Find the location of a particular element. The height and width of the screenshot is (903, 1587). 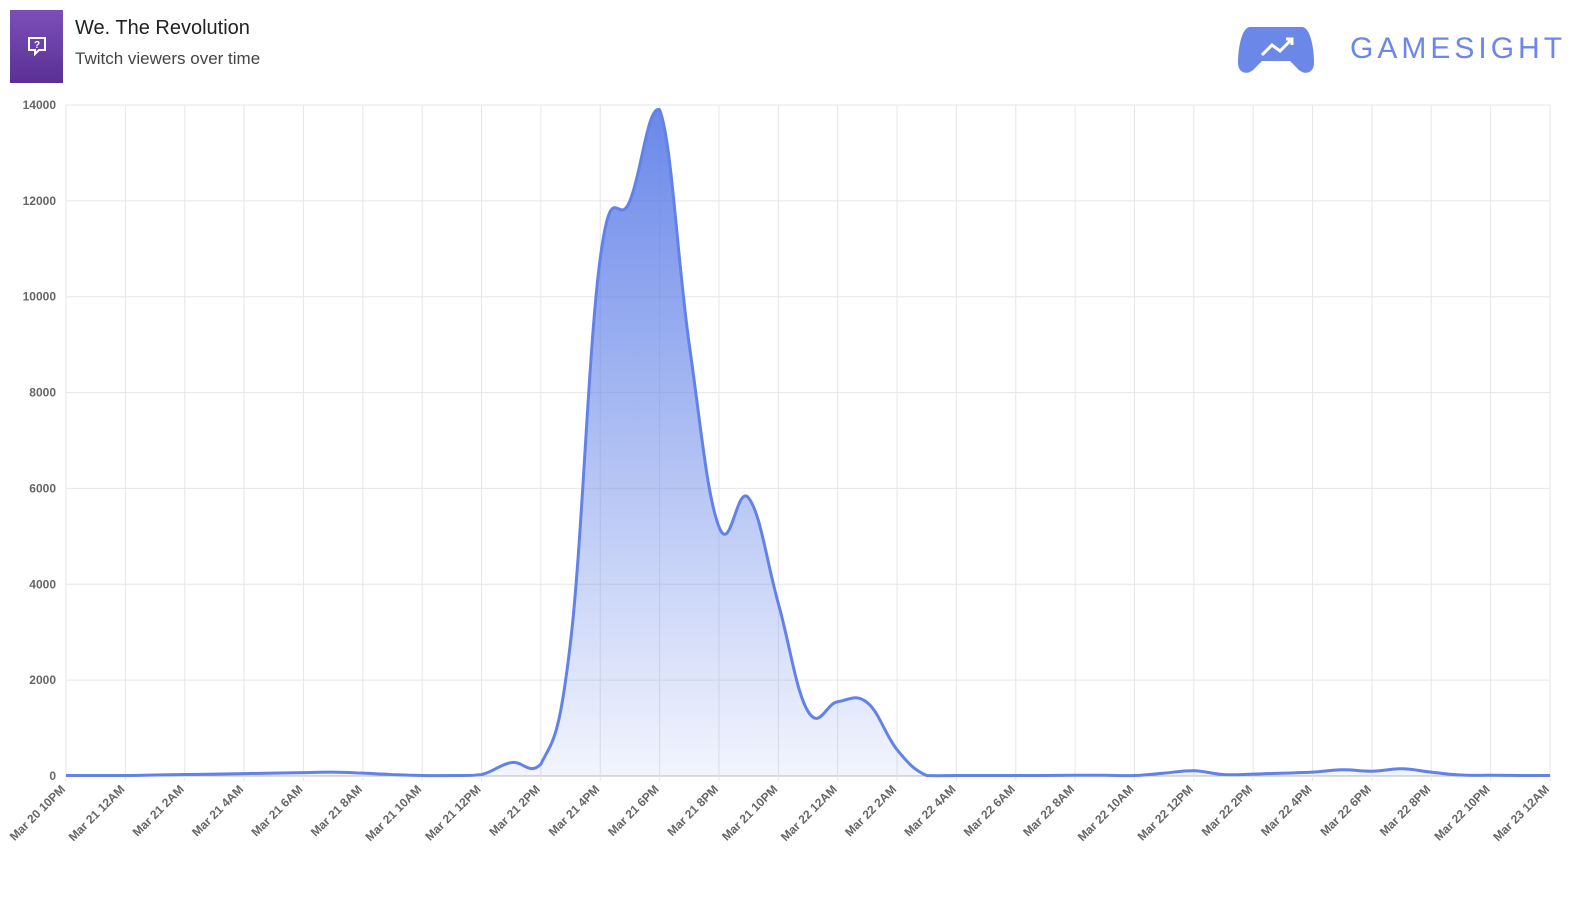

x-tick-label: Mar 22 10AM is located at coordinates (1106, 813).